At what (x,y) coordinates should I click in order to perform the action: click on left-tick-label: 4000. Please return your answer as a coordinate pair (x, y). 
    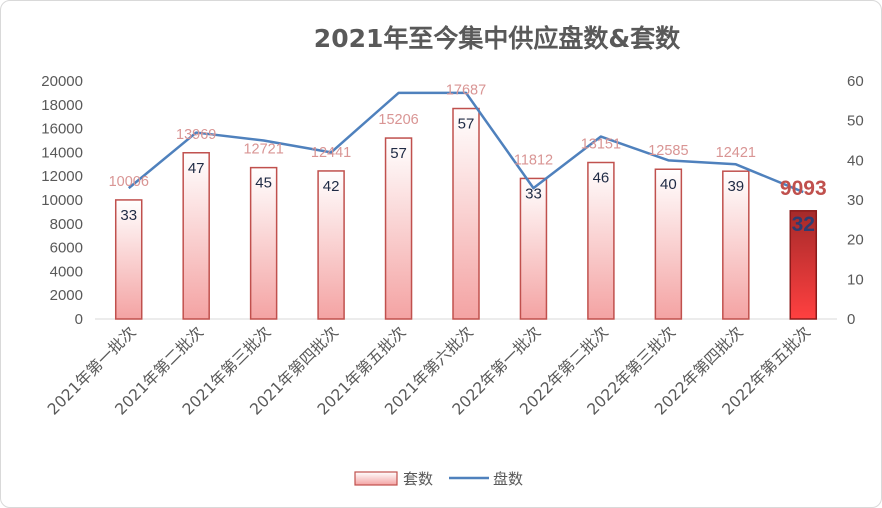
    Looking at the image, I should click on (66, 271).